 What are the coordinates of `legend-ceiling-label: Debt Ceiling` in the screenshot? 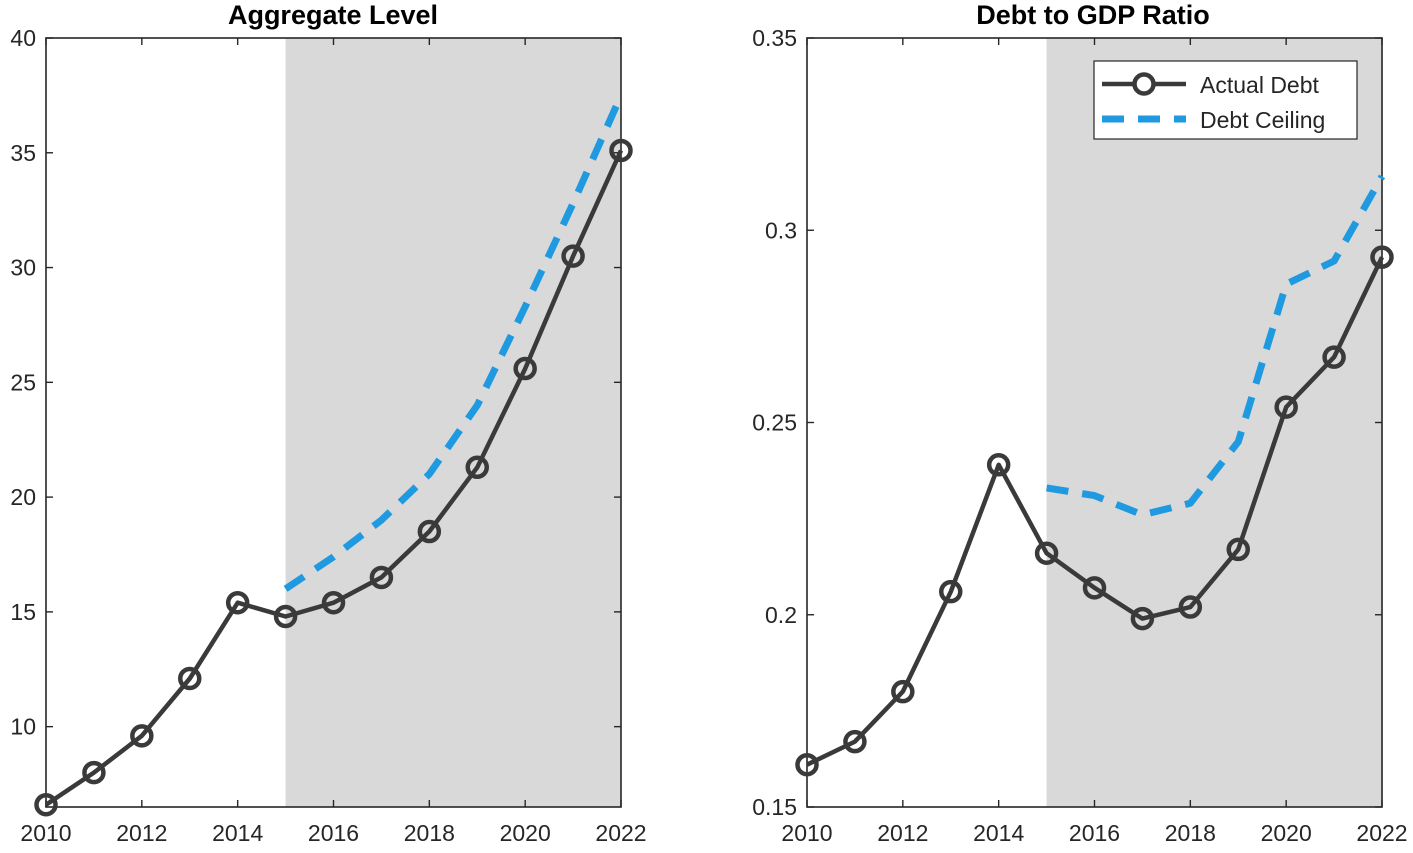 It's located at (1262, 120).